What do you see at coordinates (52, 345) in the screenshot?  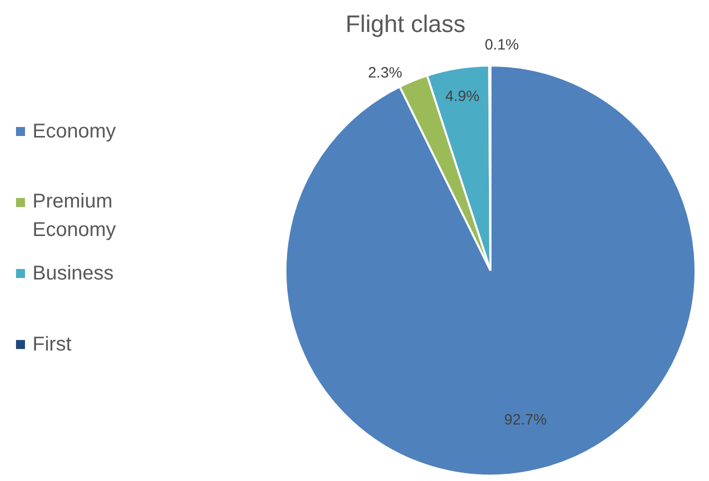 I see `legend-label: First` at bounding box center [52, 345].